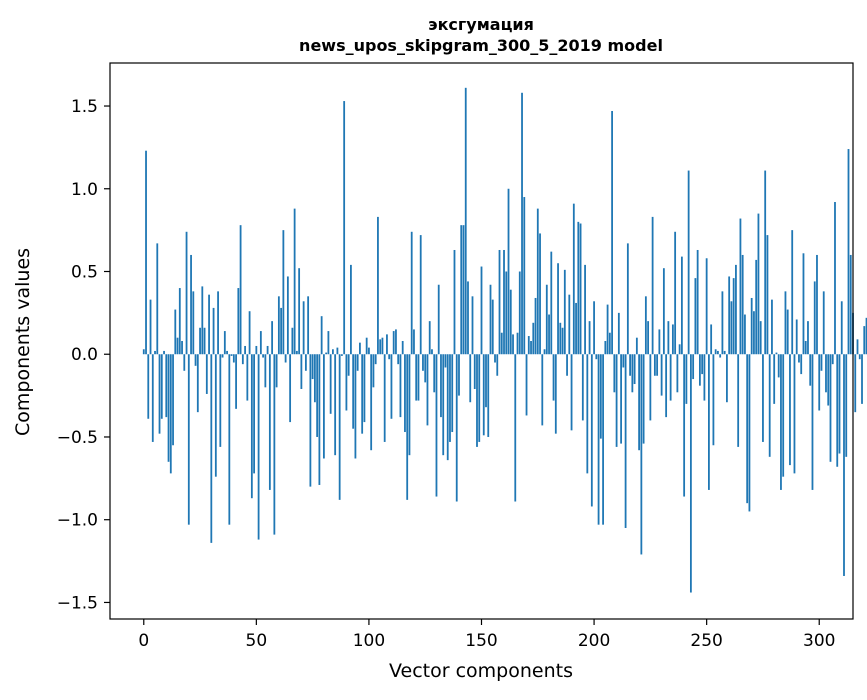 Image resolution: width=867 pixels, height=700 pixels. What do you see at coordinates (77, 603) in the screenshot?
I see `y-tick-label: −1.5` at bounding box center [77, 603].